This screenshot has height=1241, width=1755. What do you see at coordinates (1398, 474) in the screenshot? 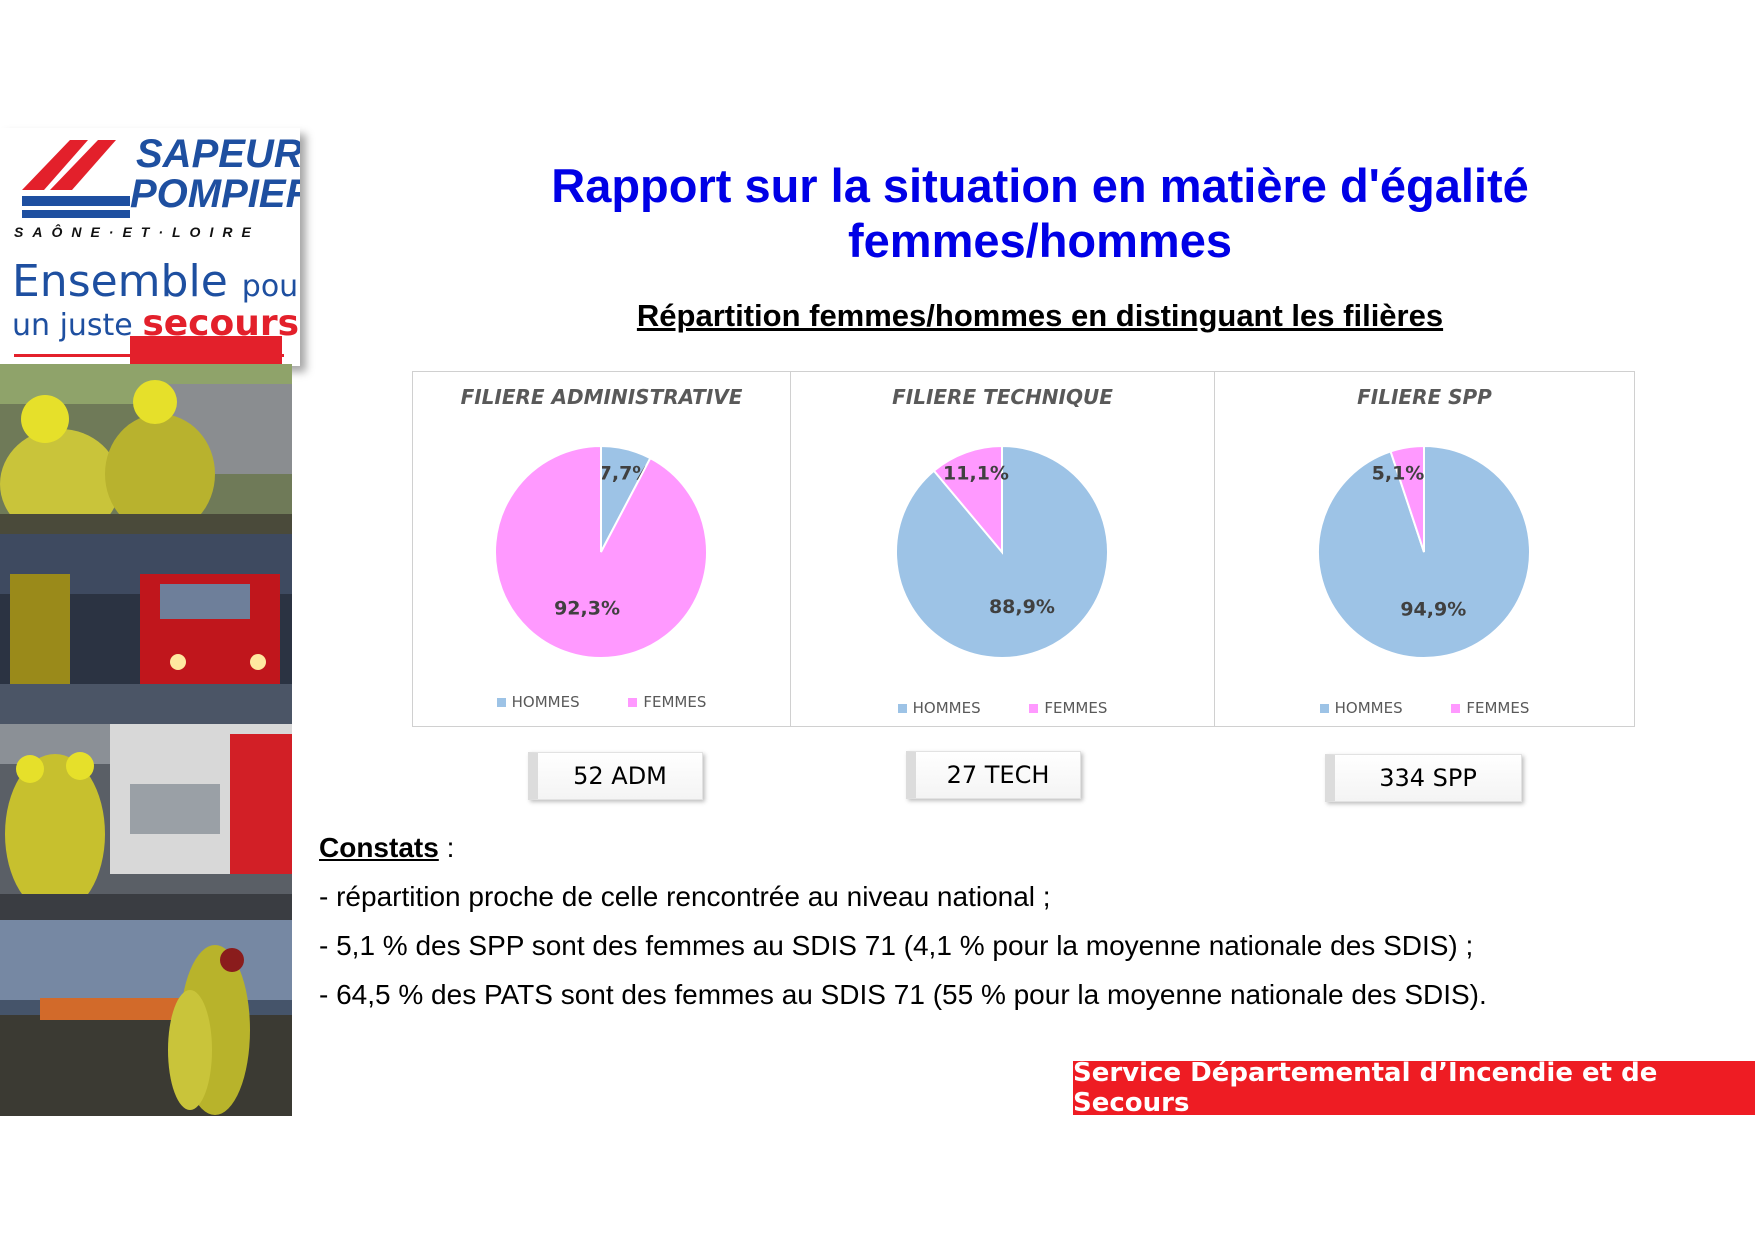
I see `data-label-femmes: 5,1%` at bounding box center [1398, 474].